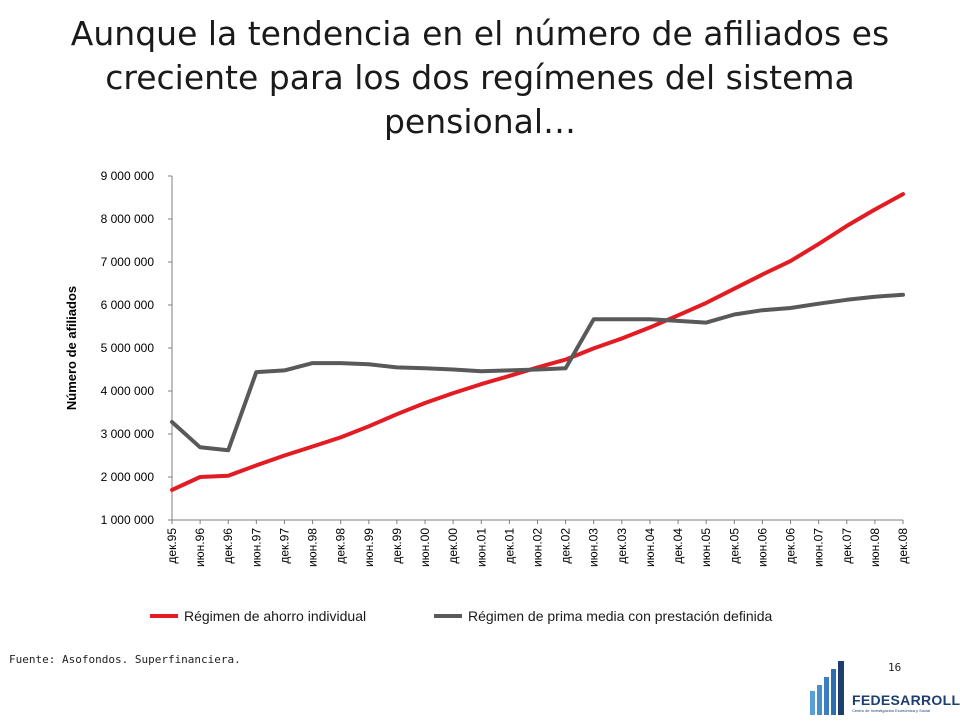  I want to click on x-tick-label: дек.99, so click(397, 546).